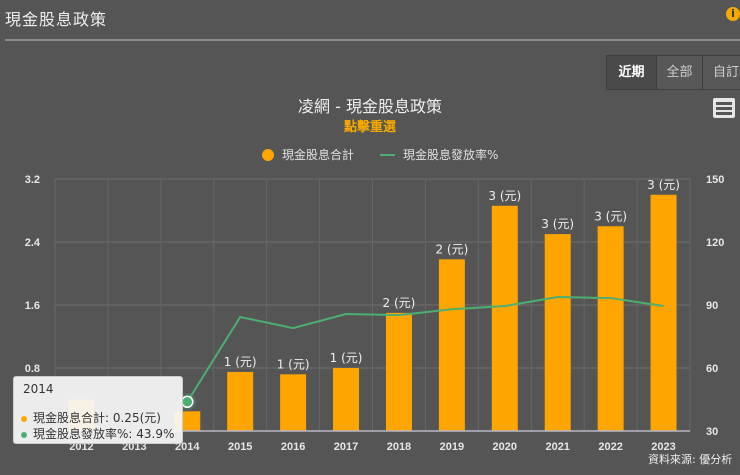 This screenshot has height=475, width=740. What do you see at coordinates (715, 243) in the screenshot?
I see `svg-text: 120` at bounding box center [715, 243].